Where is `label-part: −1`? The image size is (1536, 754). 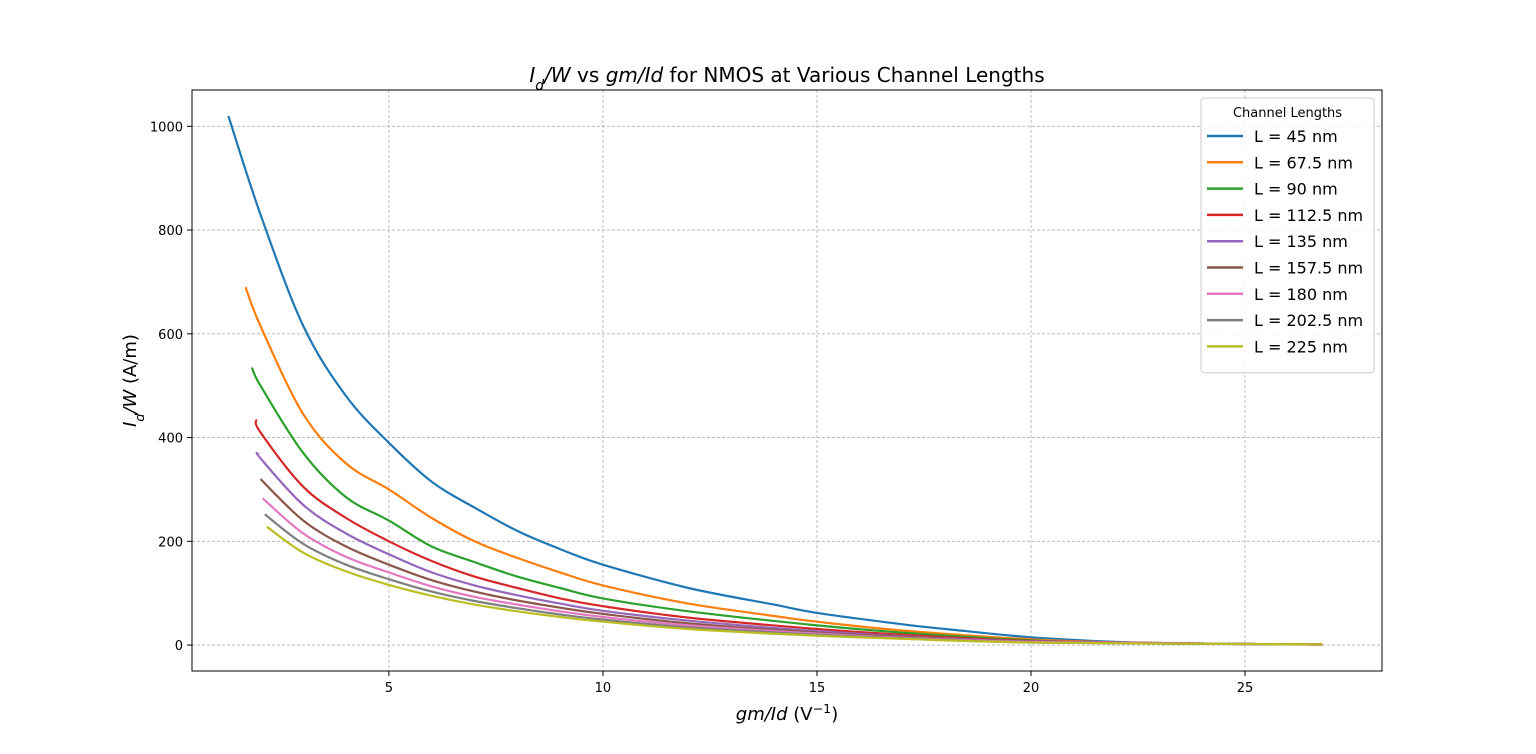
label-part: −1 is located at coordinates (822, 708).